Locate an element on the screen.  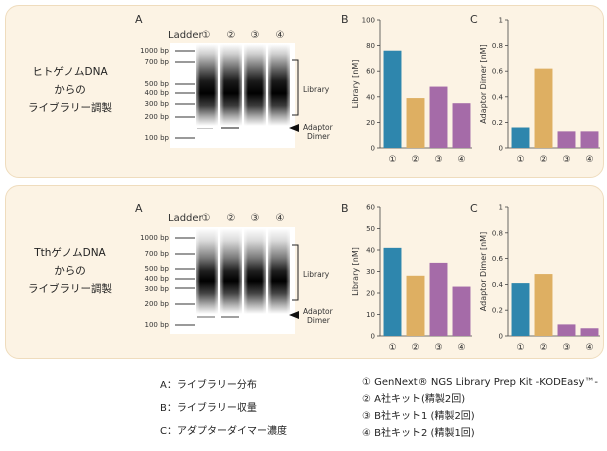
side-label-line: からの is located at coordinates (70, 271).